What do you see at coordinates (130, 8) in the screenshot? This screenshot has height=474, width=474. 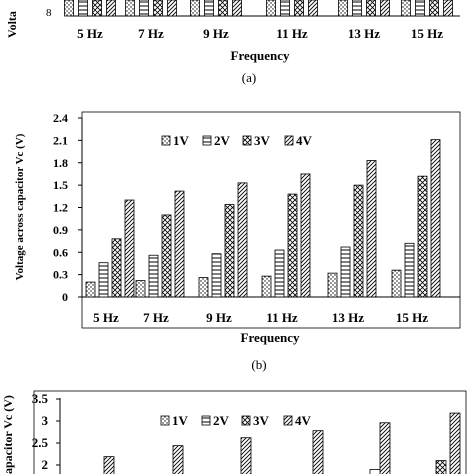 I see `bar-a-1V-7Hz` at bounding box center [130, 8].